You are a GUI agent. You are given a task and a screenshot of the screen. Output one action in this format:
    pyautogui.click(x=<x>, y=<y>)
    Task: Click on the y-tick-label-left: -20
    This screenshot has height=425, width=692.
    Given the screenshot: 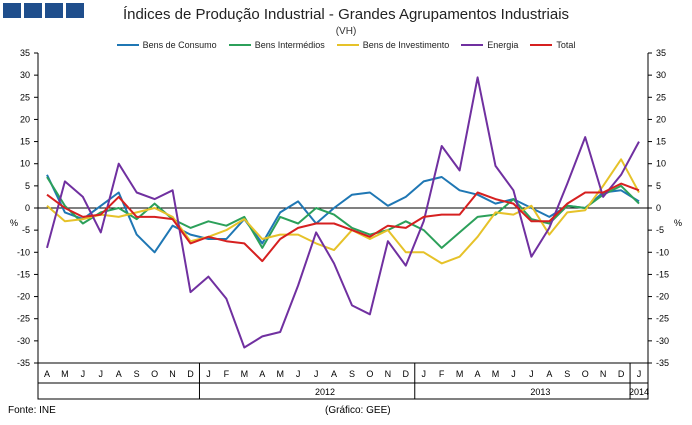 What is the action you would take?
    pyautogui.click(x=23, y=297)
    